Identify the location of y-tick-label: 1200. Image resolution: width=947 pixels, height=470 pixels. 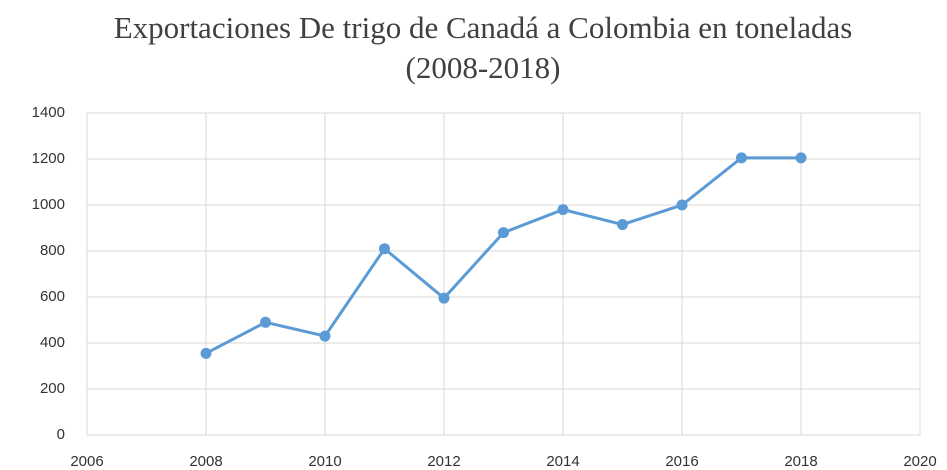
(48, 158).